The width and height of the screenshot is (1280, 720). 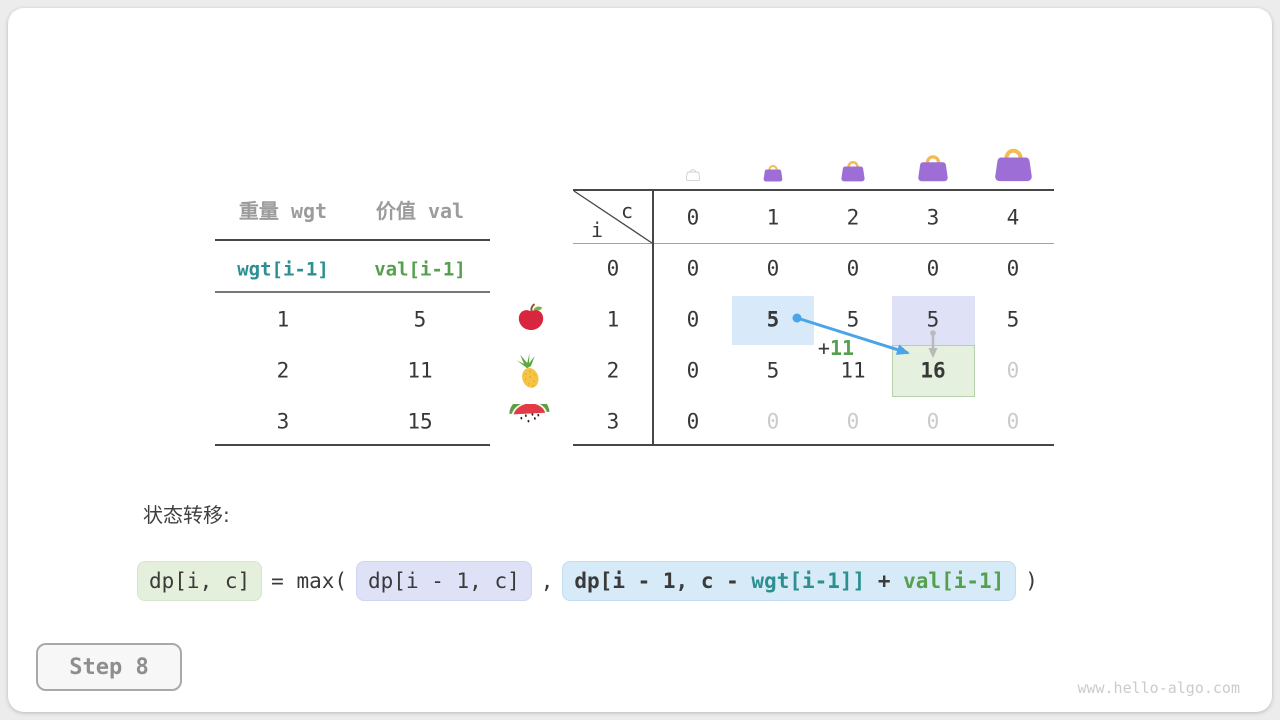 What do you see at coordinates (823, 348) in the screenshot?
I see `plus-sign: +` at bounding box center [823, 348].